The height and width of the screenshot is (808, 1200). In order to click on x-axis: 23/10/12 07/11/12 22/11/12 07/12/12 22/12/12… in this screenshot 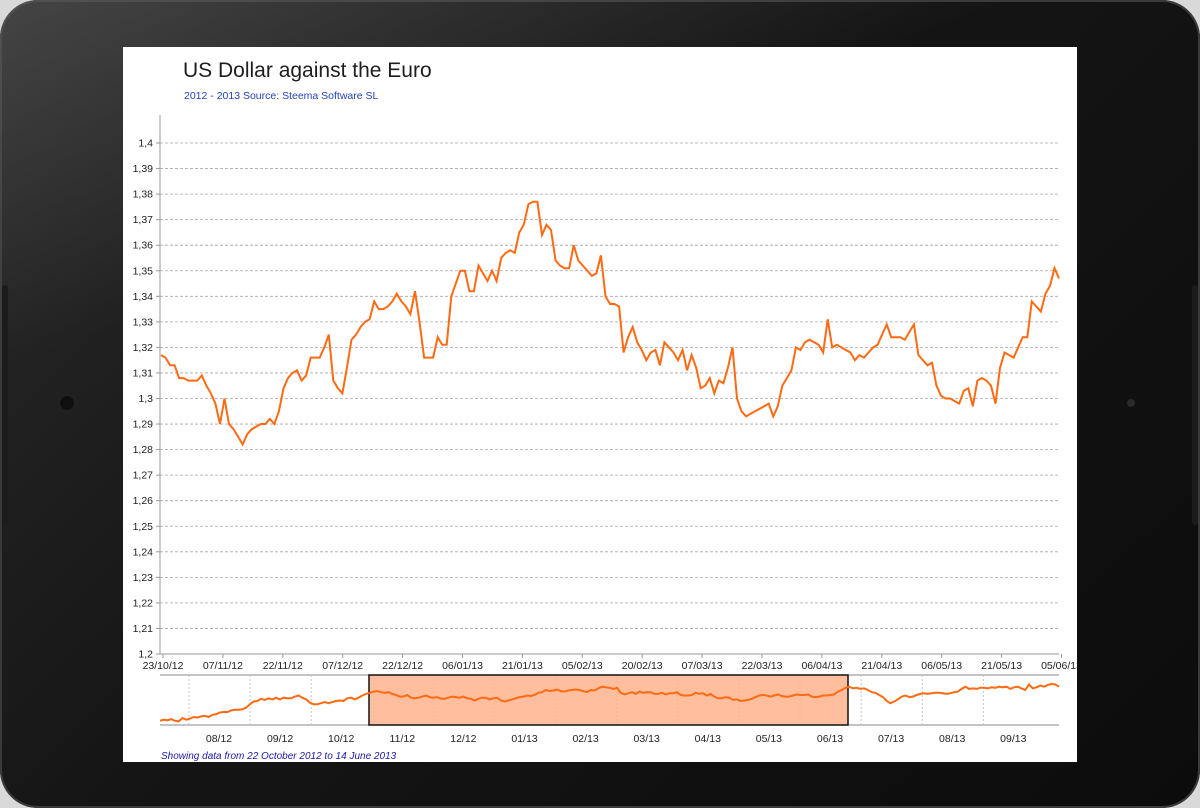, I will do `click(610, 662)`.